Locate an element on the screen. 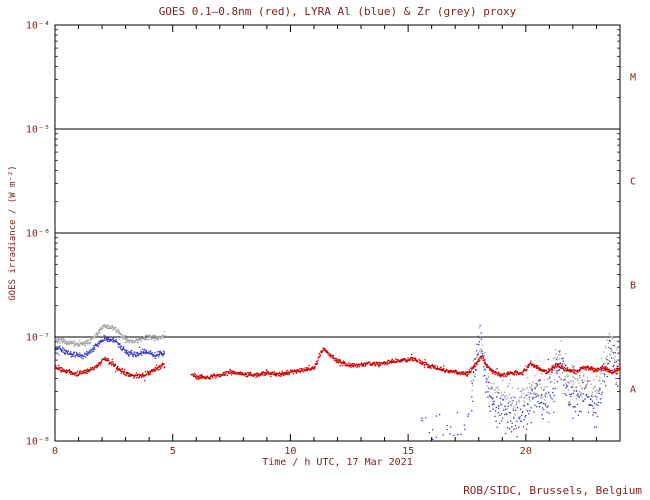 The width and height of the screenshot is (650, 500). x-tick-label: 20 is located at coordinates (526, 451).